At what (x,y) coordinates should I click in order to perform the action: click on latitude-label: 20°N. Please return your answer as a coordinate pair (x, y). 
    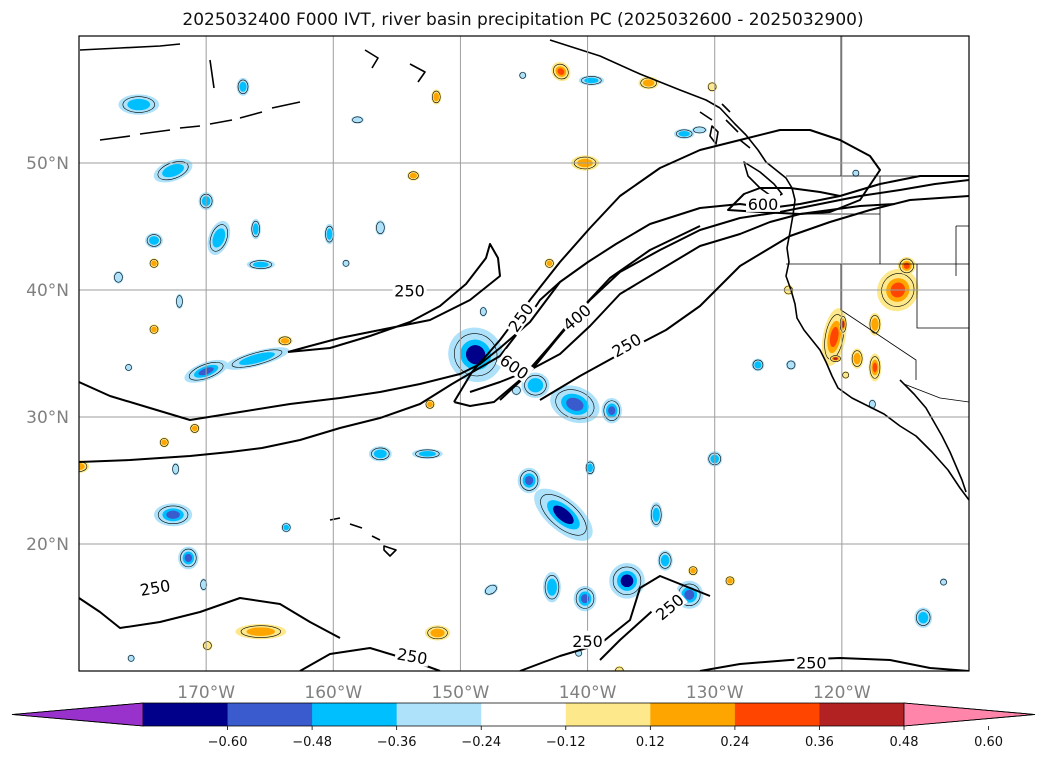
    Looking at the image, I should click on (47, 545).